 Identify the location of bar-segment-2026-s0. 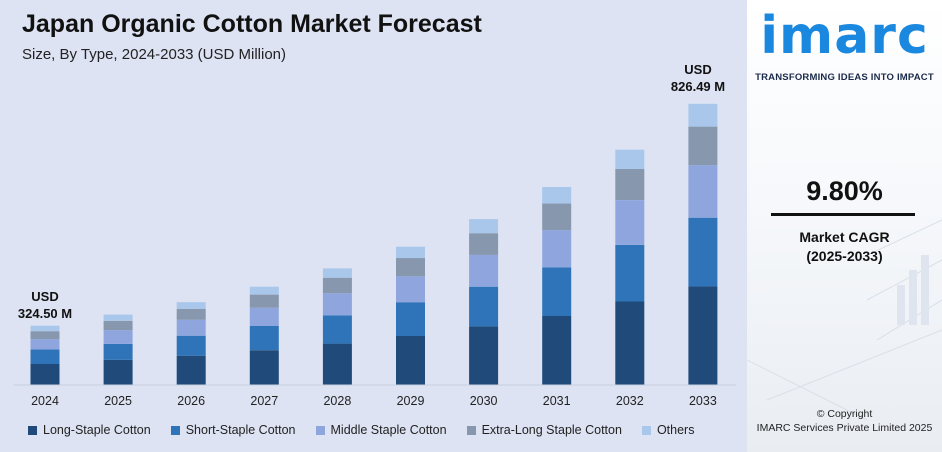
(191, 370).